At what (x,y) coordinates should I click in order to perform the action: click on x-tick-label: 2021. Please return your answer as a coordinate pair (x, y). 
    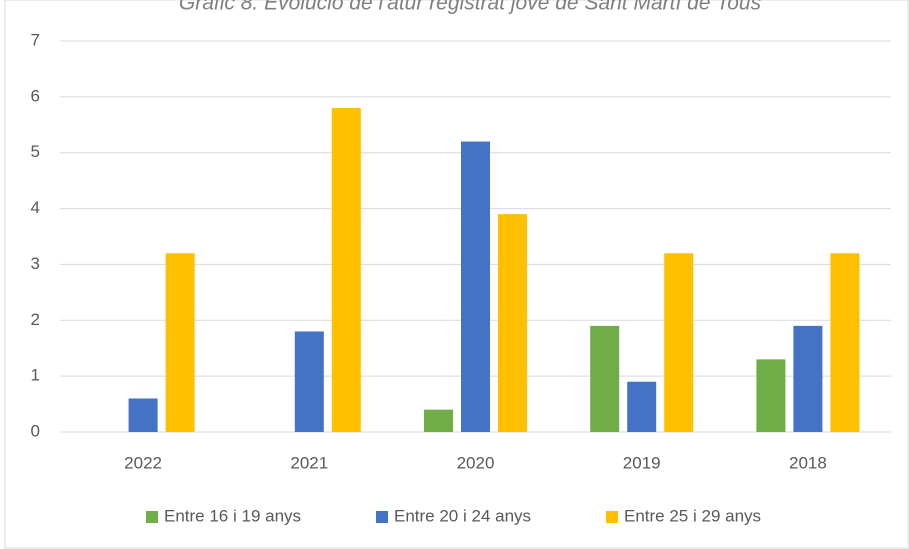
    Looking at the image, I should click on (309, 462).